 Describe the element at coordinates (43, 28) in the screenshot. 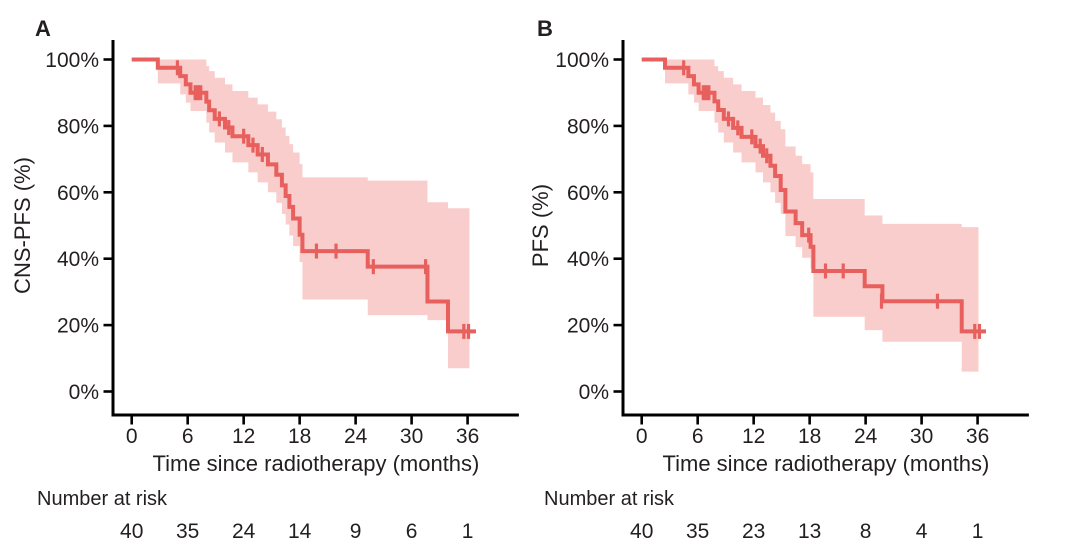

I see `panel-label: A` at that location.